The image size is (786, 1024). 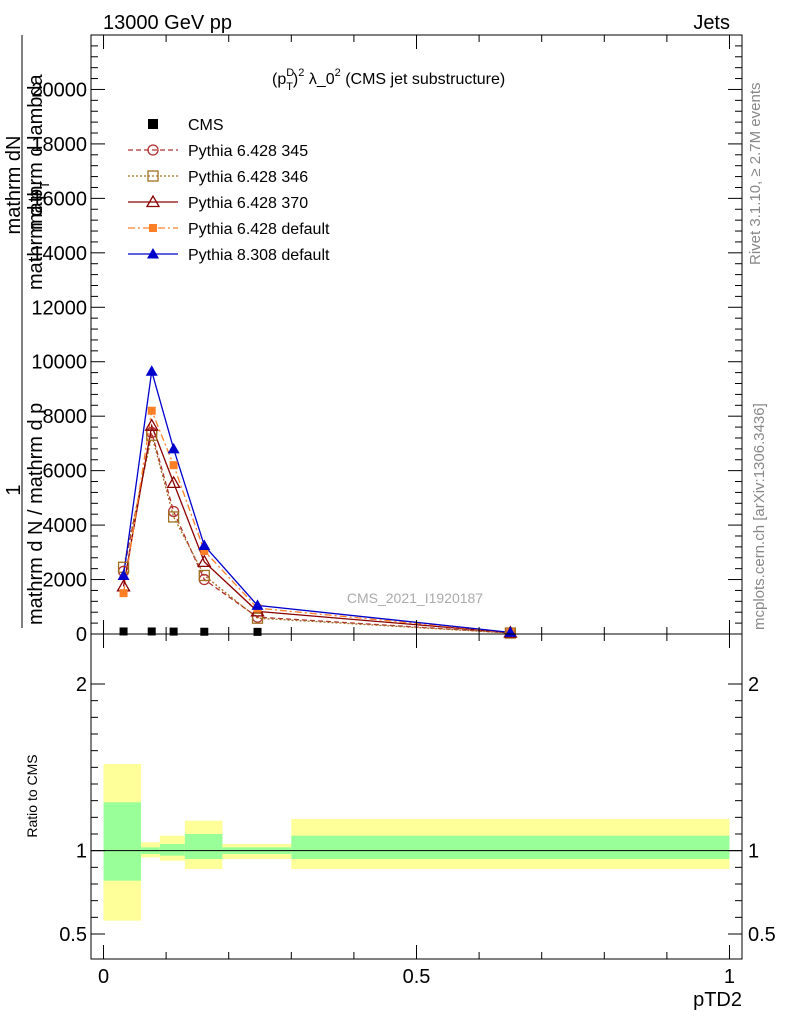 What do you see at coordinates (167, 23) in the screenshot?
I see `header-left-label: 13000 GeV pp` at bounding box center [167, 23].